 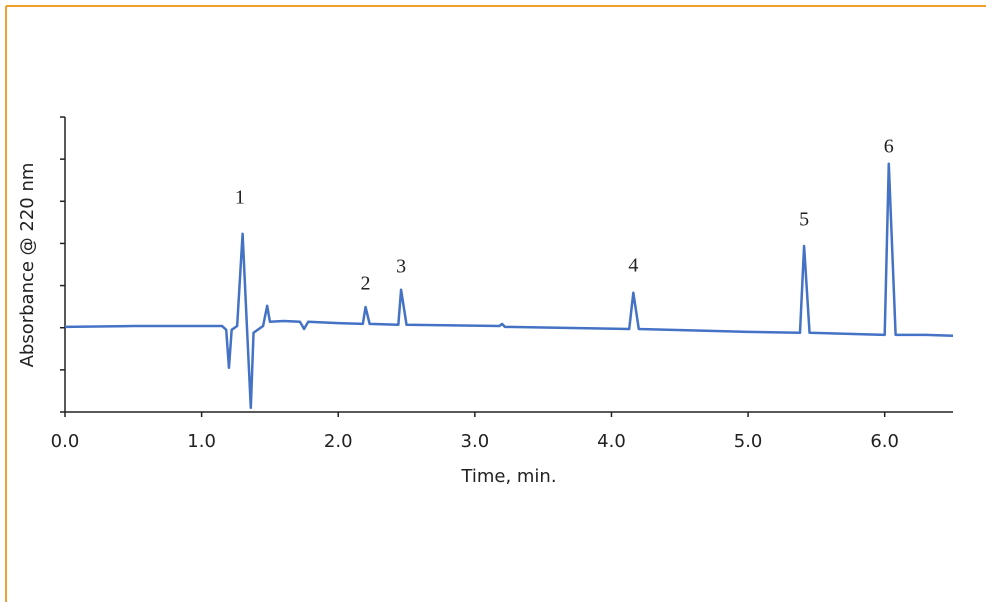 What do you see at coordinates (508, 476) in the screenshot?
I see `x-axis-label: Time, min.` at bounding box center [508, 476].